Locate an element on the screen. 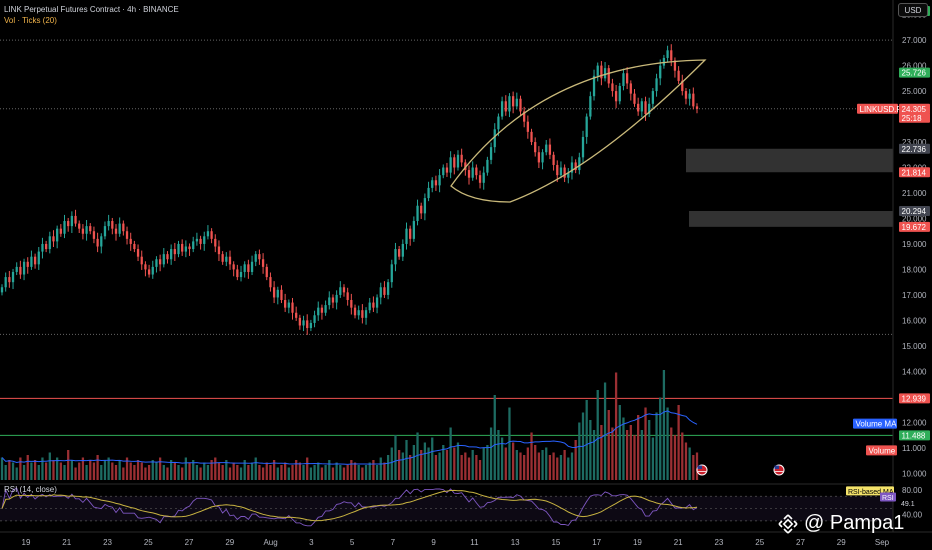  rsi-ma-line is located at coordinates (349, 505).